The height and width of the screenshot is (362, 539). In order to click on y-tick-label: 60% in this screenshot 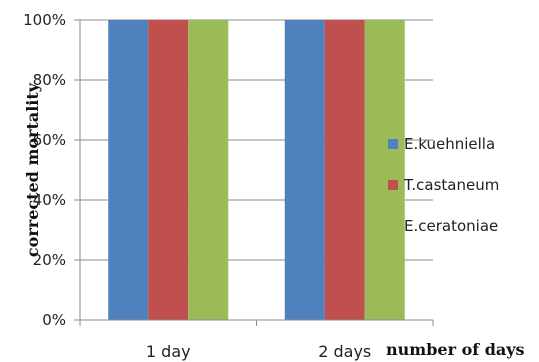, I will do `click(49, 140)`.